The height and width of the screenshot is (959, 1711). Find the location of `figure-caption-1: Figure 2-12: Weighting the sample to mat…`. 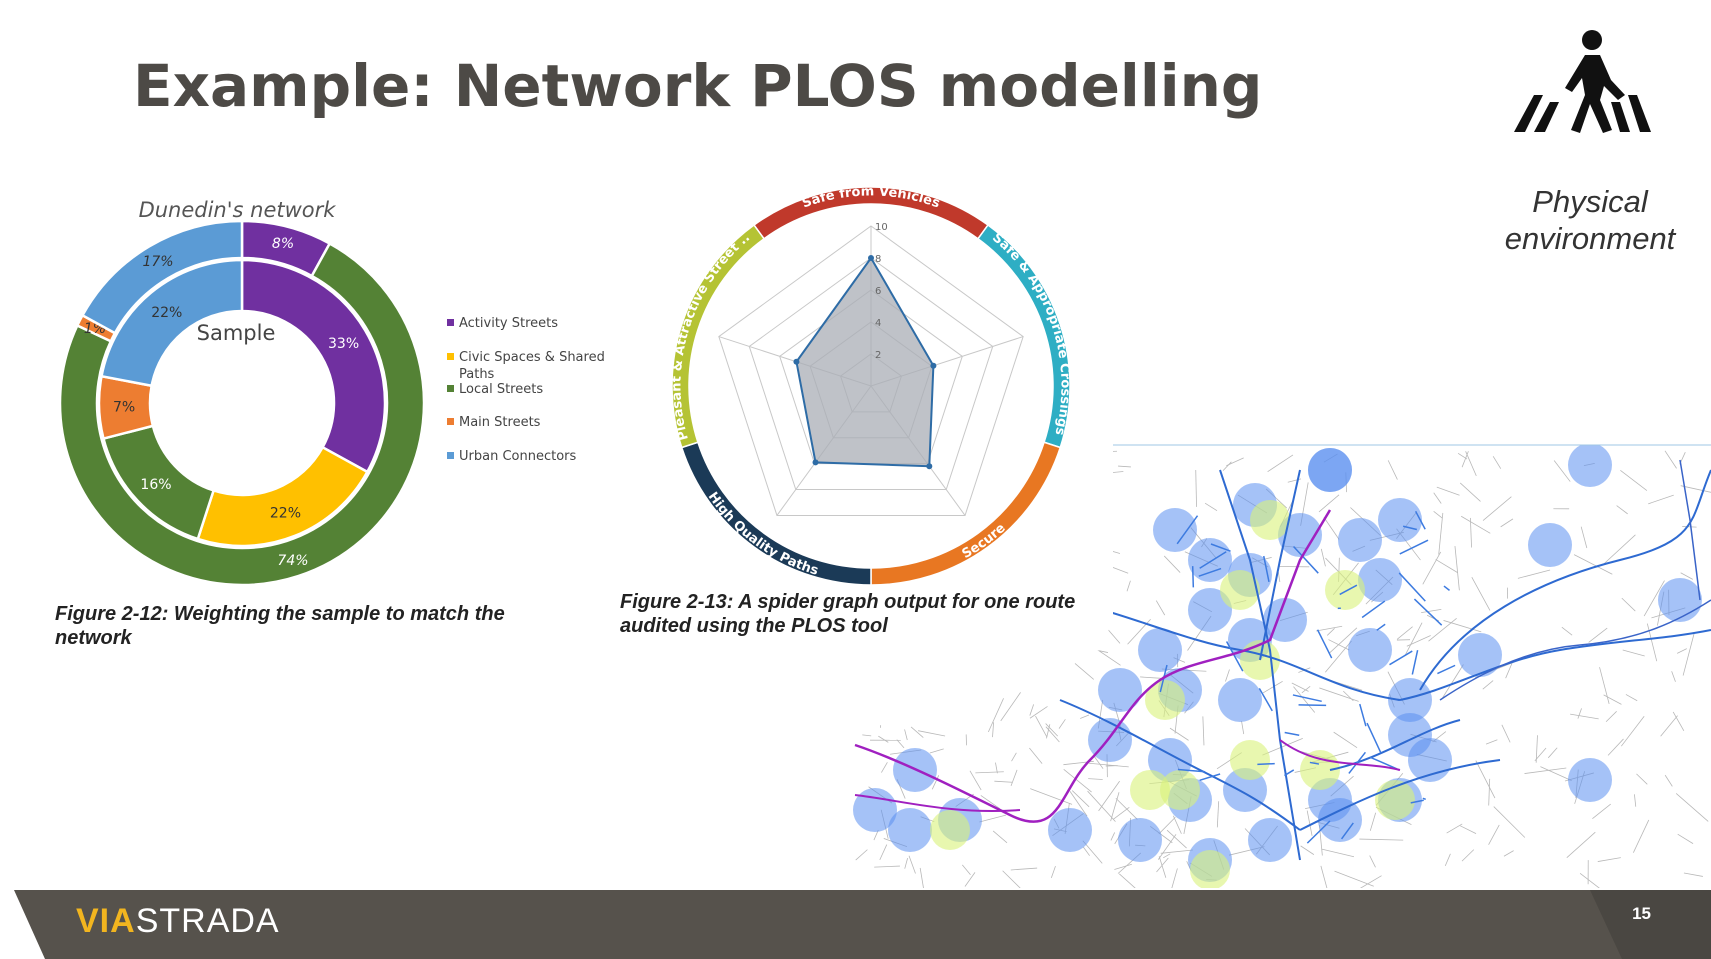

figure-caption-1: Figure 2-12: Weighting the sample to mat… is located at coordinates (280, 626).